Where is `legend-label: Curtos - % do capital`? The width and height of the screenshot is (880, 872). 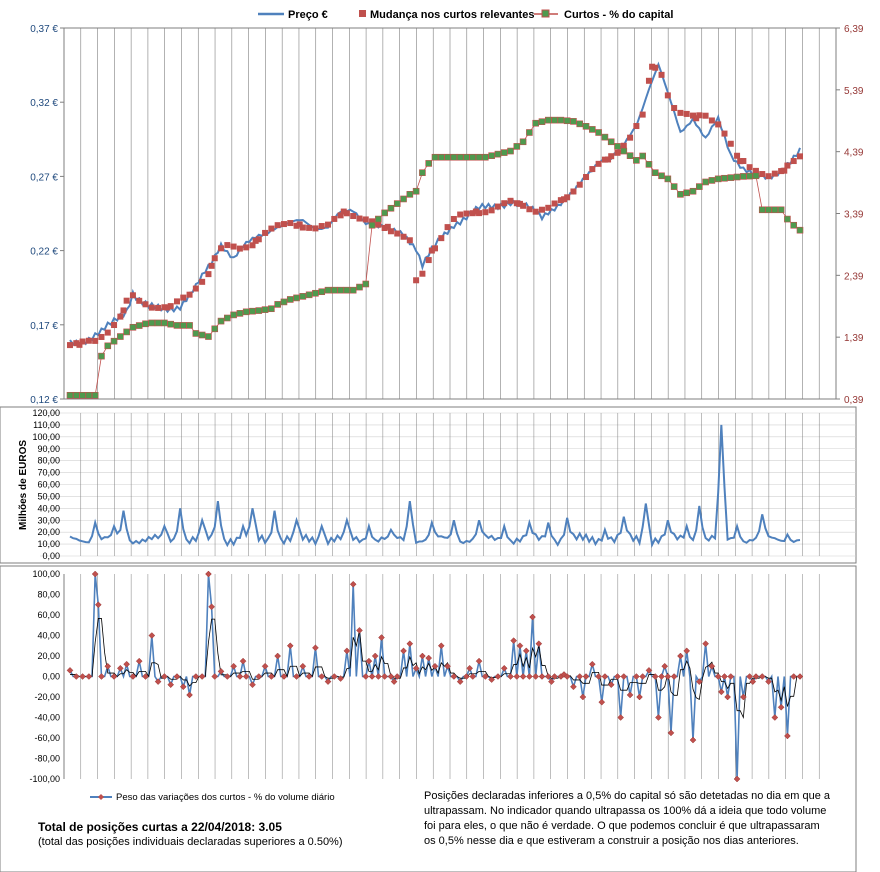 legend-label: Curtos - % do capital is located at coordinates (618, 15).